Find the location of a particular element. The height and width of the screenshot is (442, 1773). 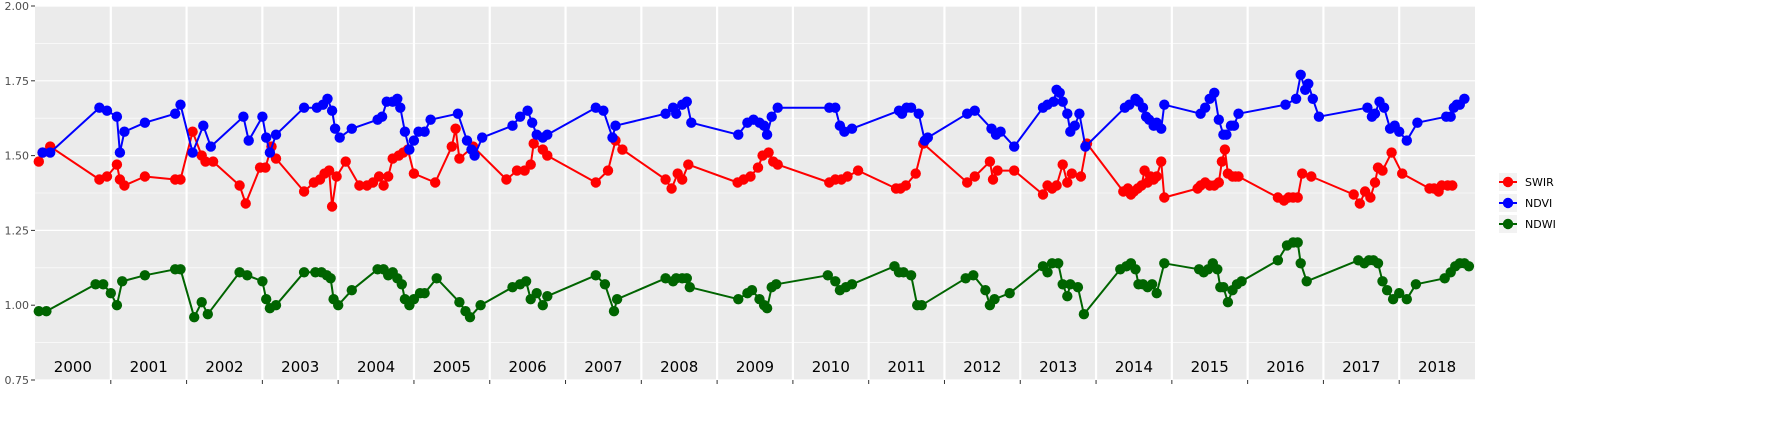

y-tick-label: 1.00 is located at coordinates (17, 305).